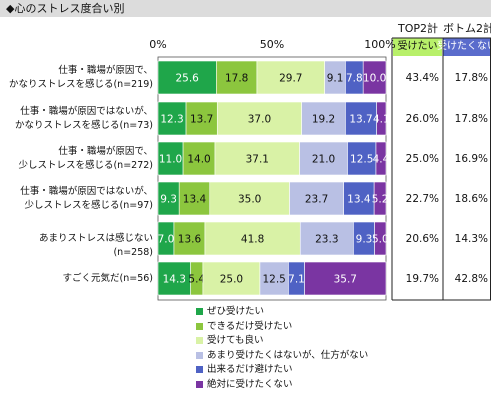 This screenshot has width=491, height=401. What do you see at coordinates (467, 28) in the screenshot?
I see `bottom2-header: ボトム2計` at bounding box center [467, 28].